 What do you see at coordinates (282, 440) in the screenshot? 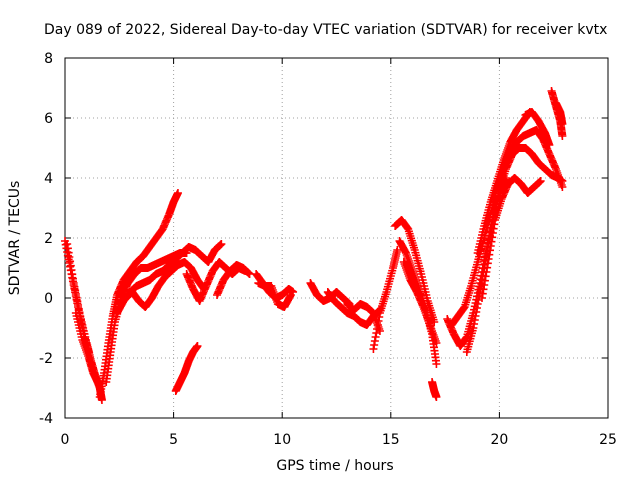
I see `x-tick-label: 10` at bounding box center [282, 440].